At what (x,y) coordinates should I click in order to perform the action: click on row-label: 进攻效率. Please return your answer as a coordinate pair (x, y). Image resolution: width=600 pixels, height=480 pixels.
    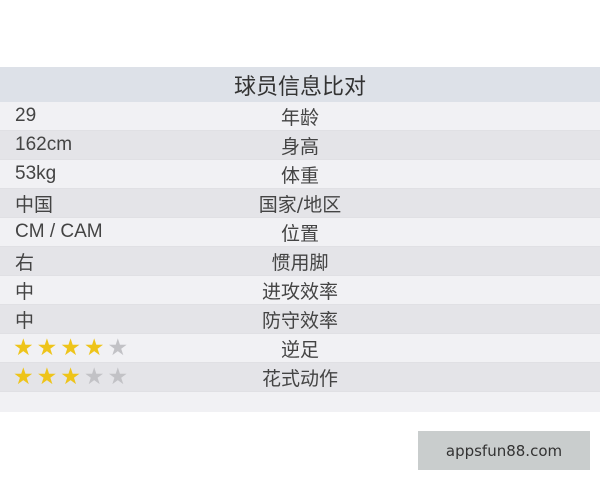
    Looking at the image, I should click on (299, 291).